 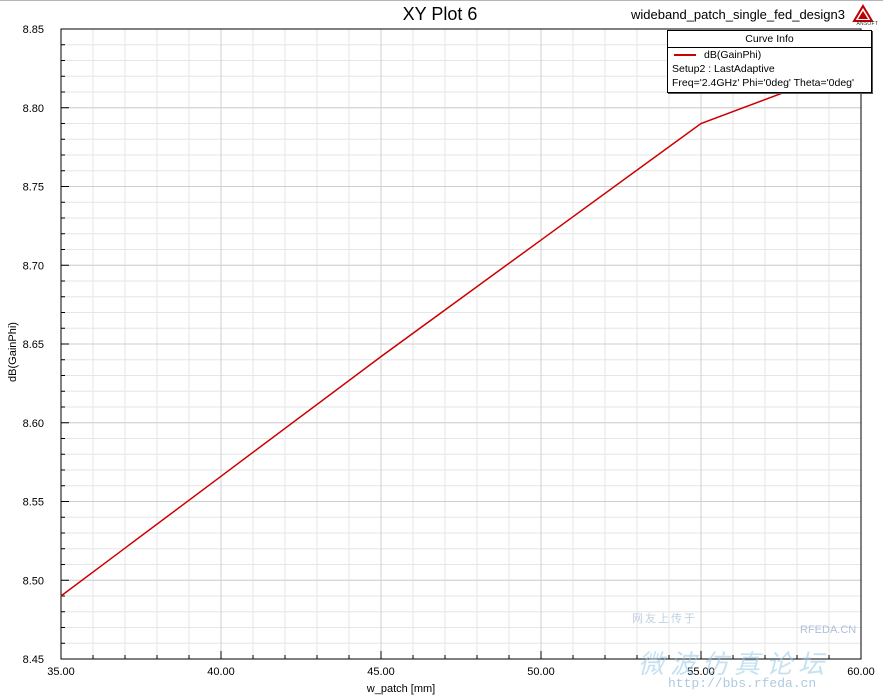 What do you see at coordinates (738, 14) in the screenshot?
I see `design-name: wideband_patch_single_fed_design3` at bounding box center [738, 14].